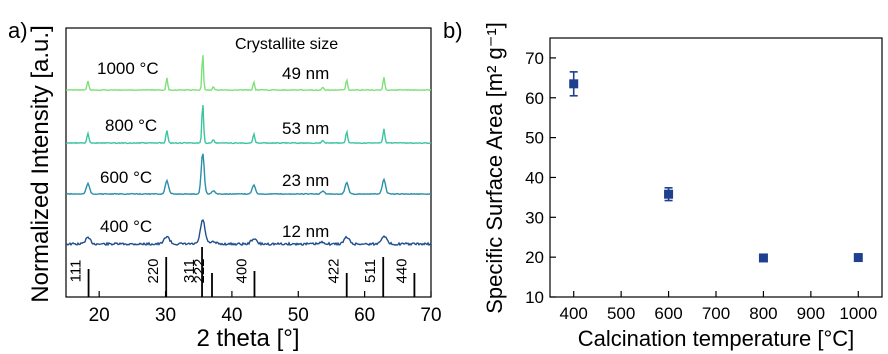  What do you see at coordinates (668, 313) in the screenshot?
I see `x-tick-label: 600` at bounding box center [668, 313].